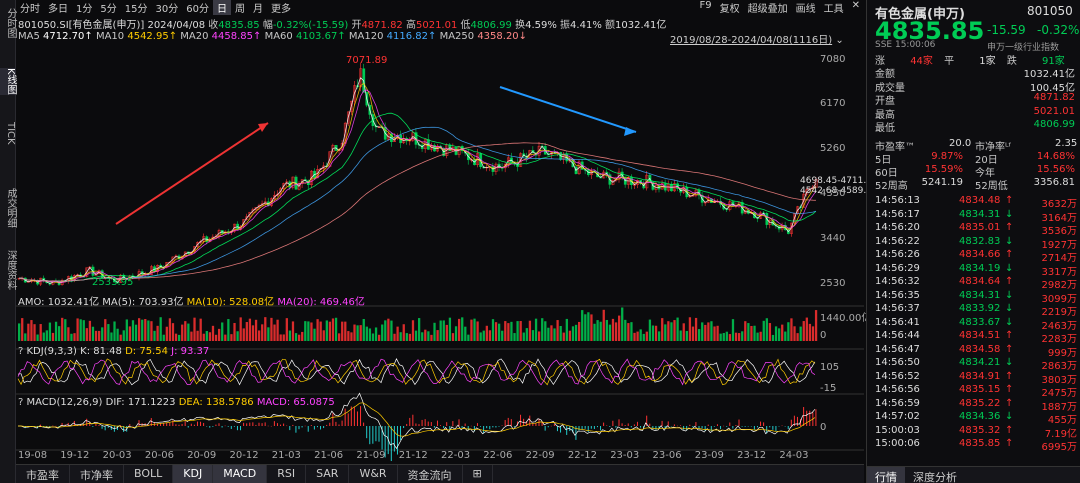 The image size is (1080, 483). What do you see at coordinates (108, 9) in the screenshot?
I see `period-5min: 5分` at bounding box center [108, 9].